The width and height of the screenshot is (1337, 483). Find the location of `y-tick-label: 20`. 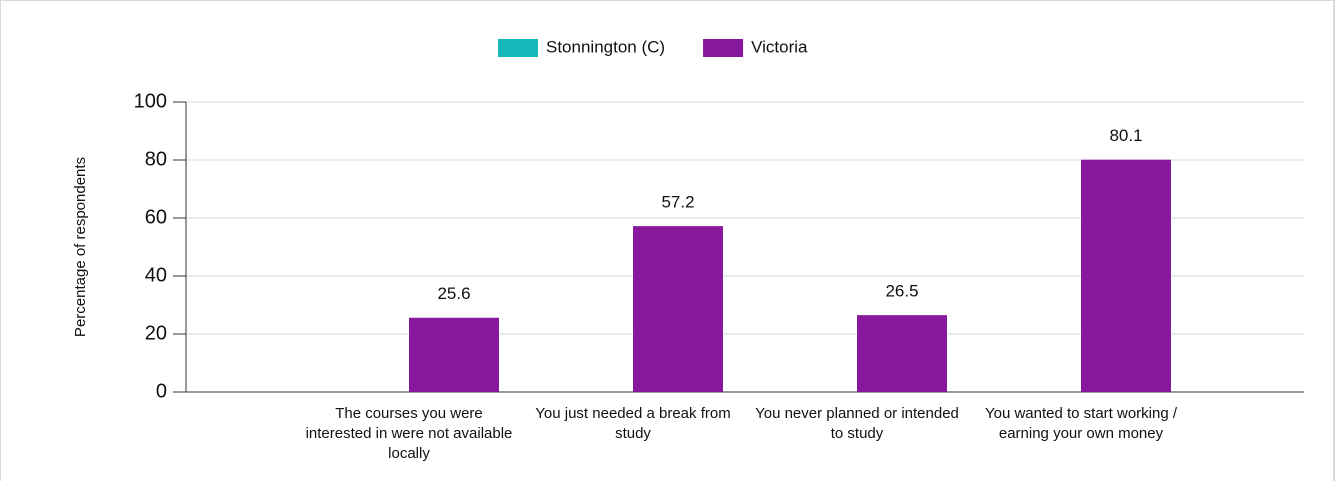

y-tick-label: 20 is located at coordinates (156, 333).